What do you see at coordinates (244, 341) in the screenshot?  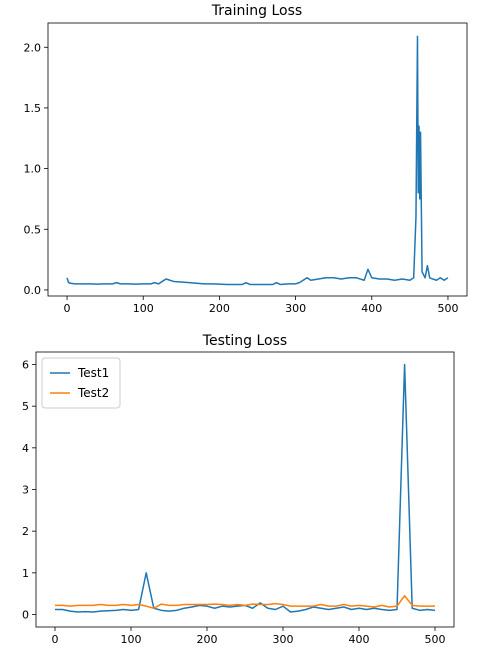 I see `chart-title: Testing Loss` at bounding box center [244, 341].